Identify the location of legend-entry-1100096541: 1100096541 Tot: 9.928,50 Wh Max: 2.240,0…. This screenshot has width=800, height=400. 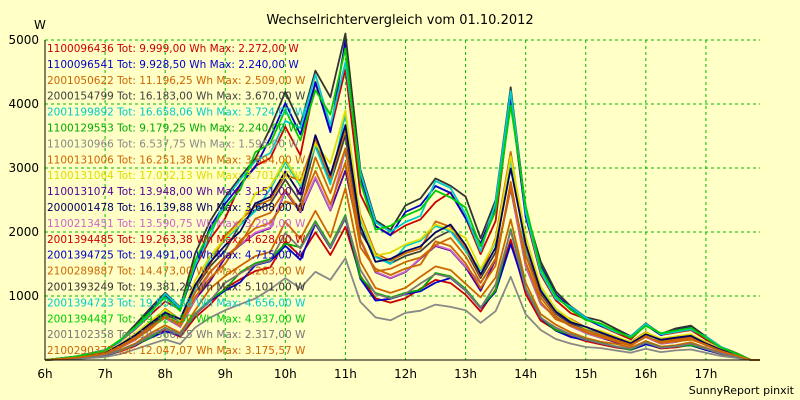
(173, 65).